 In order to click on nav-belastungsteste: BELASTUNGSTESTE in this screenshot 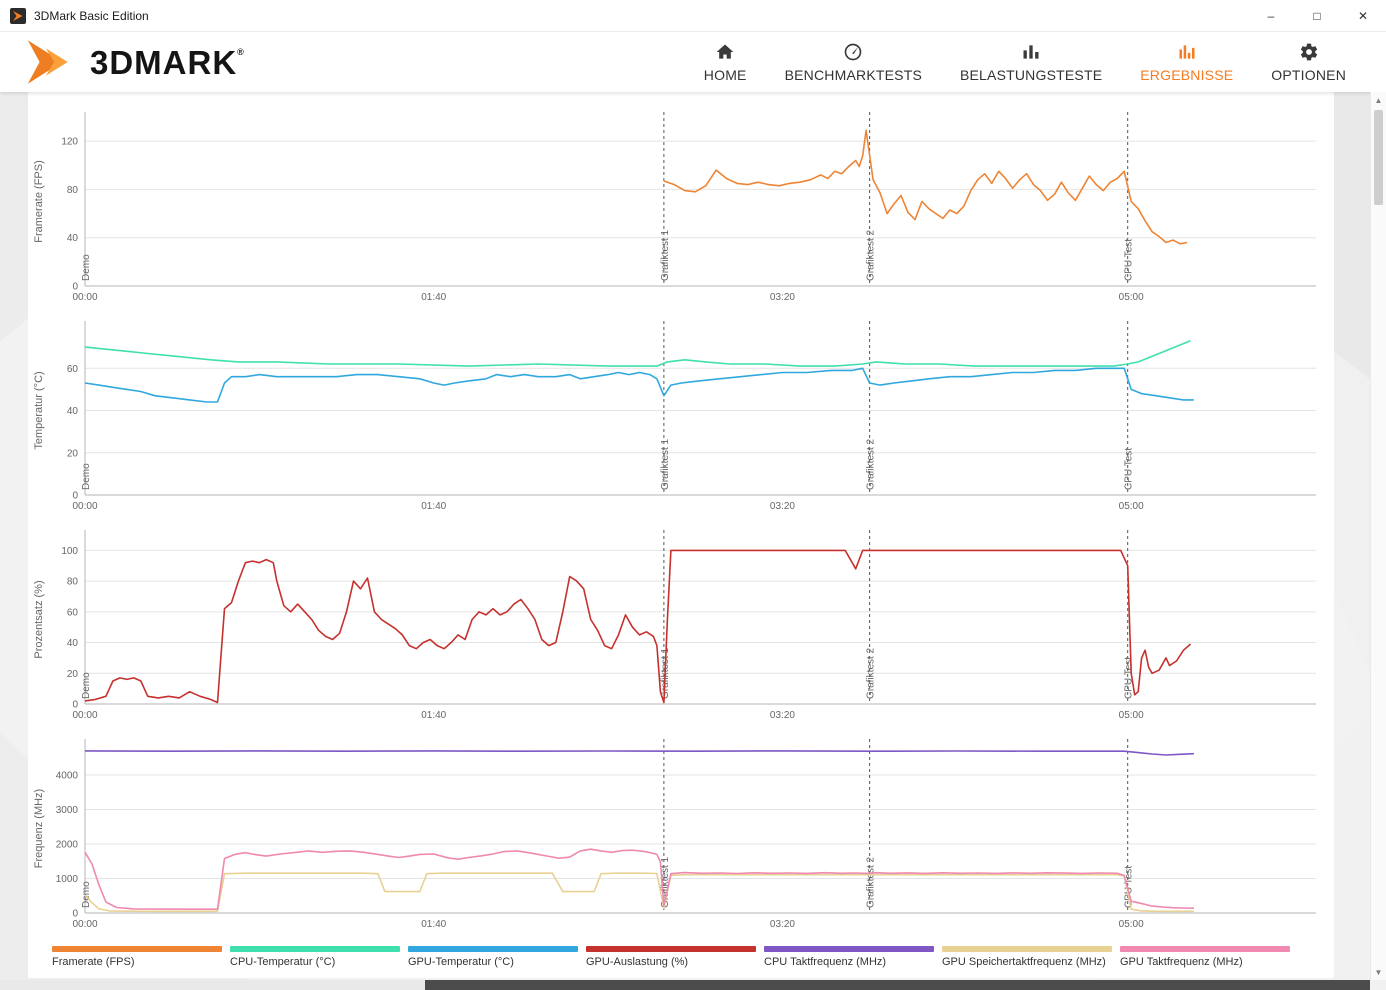, I will do `click(1031, 62)`.